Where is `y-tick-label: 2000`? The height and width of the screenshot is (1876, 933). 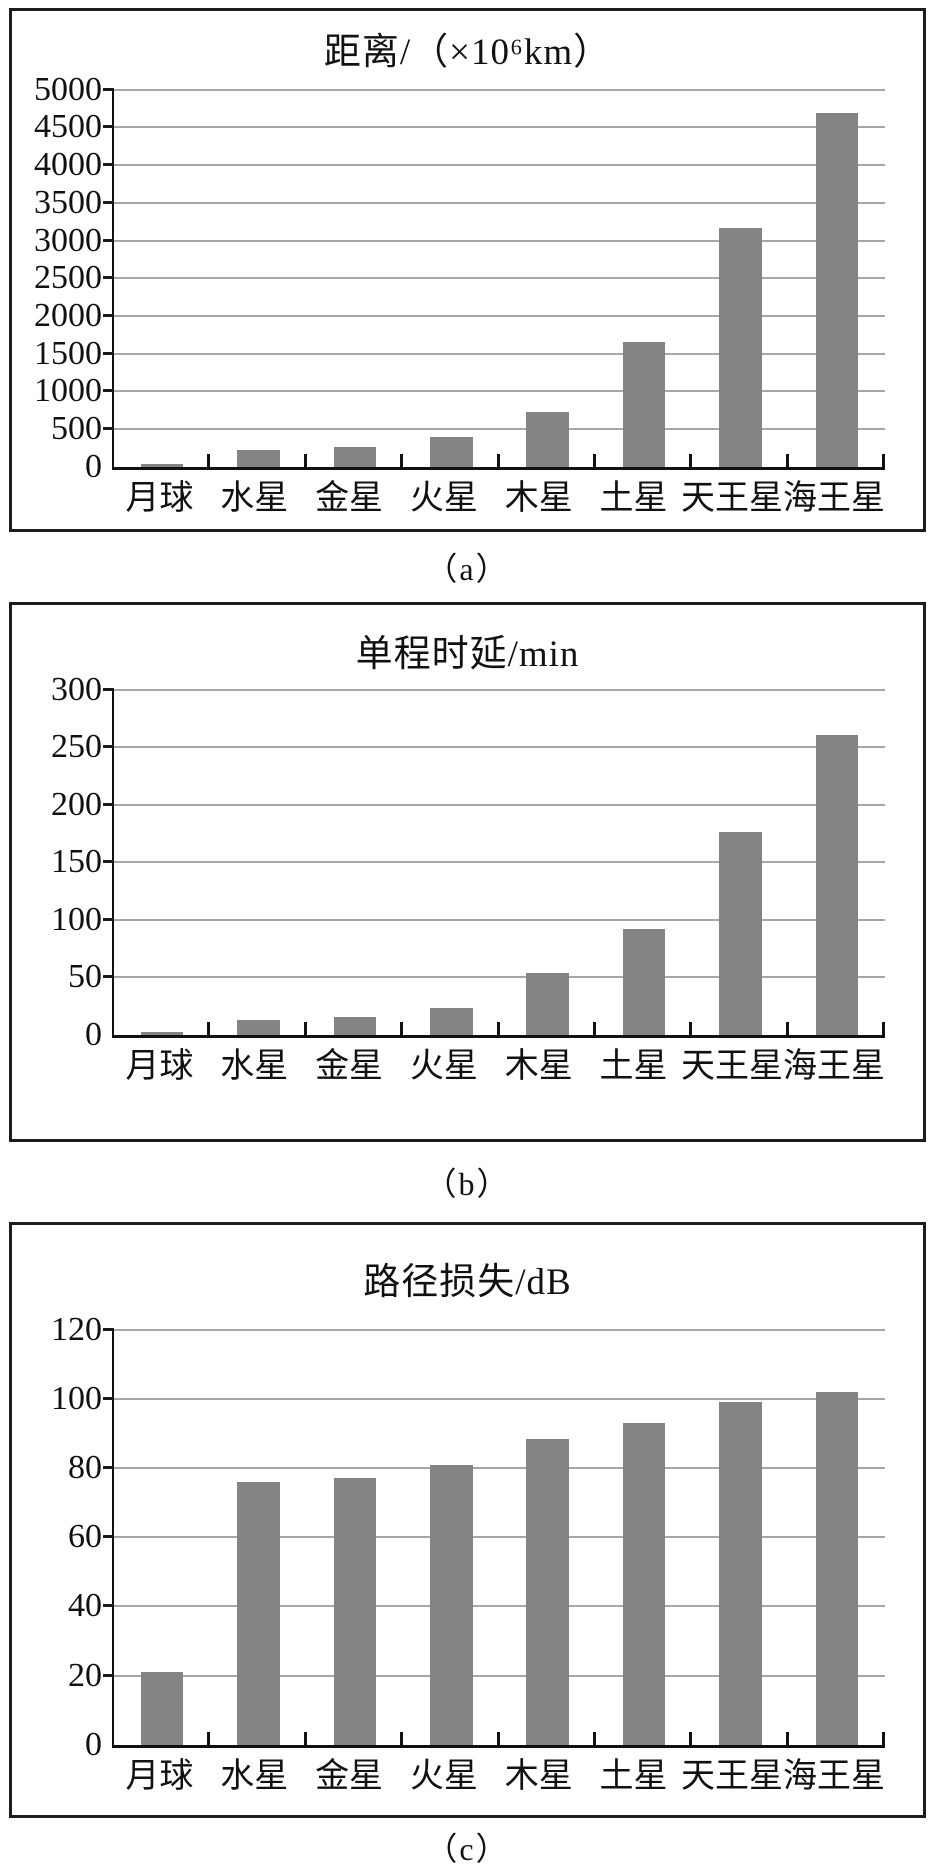
y-tick-label: 2000 is located at coordinates (68, 315).